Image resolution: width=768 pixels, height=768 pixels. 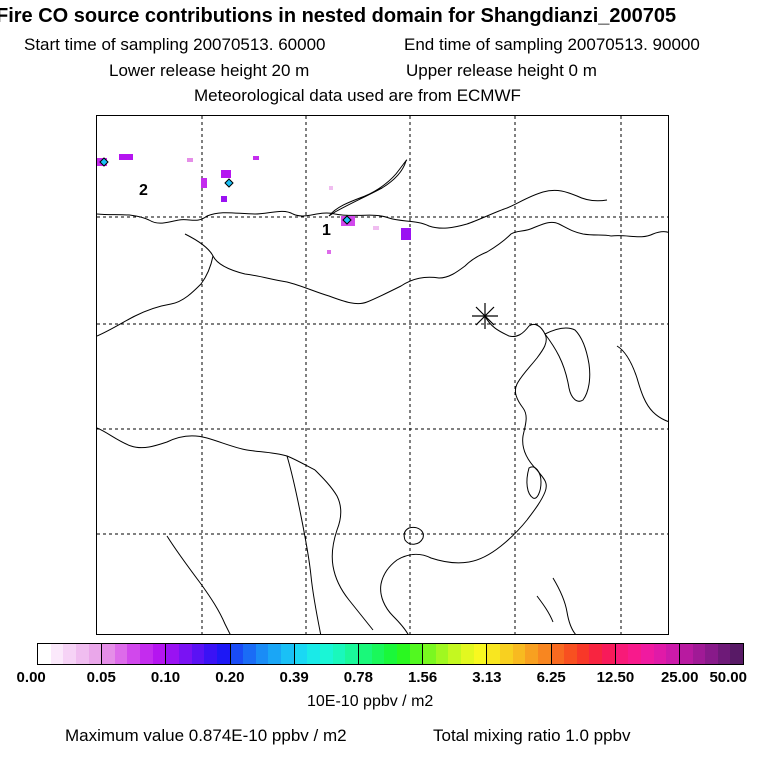 I want to click on colorbar, so click(x=390, y=654).